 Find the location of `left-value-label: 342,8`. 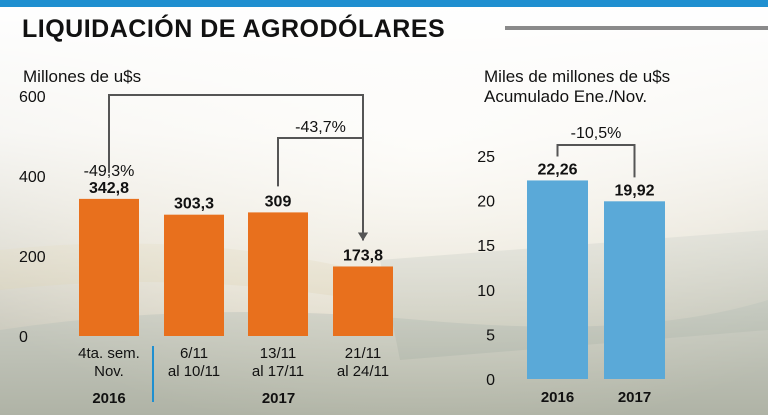

left-value-label: 342,8 is located at coordinates (109, 188).